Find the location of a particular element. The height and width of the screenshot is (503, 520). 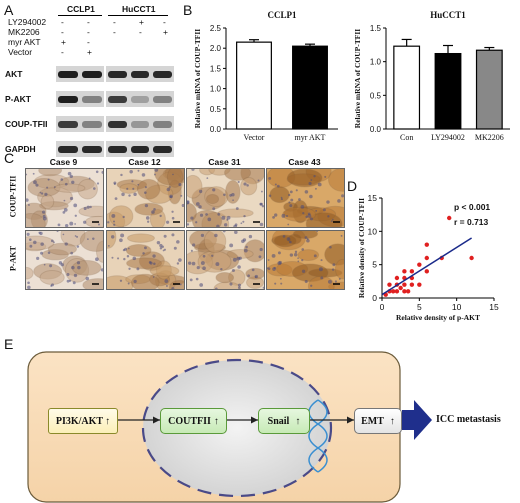

y-tick-label: 5 is located at coordinates (374, 265).